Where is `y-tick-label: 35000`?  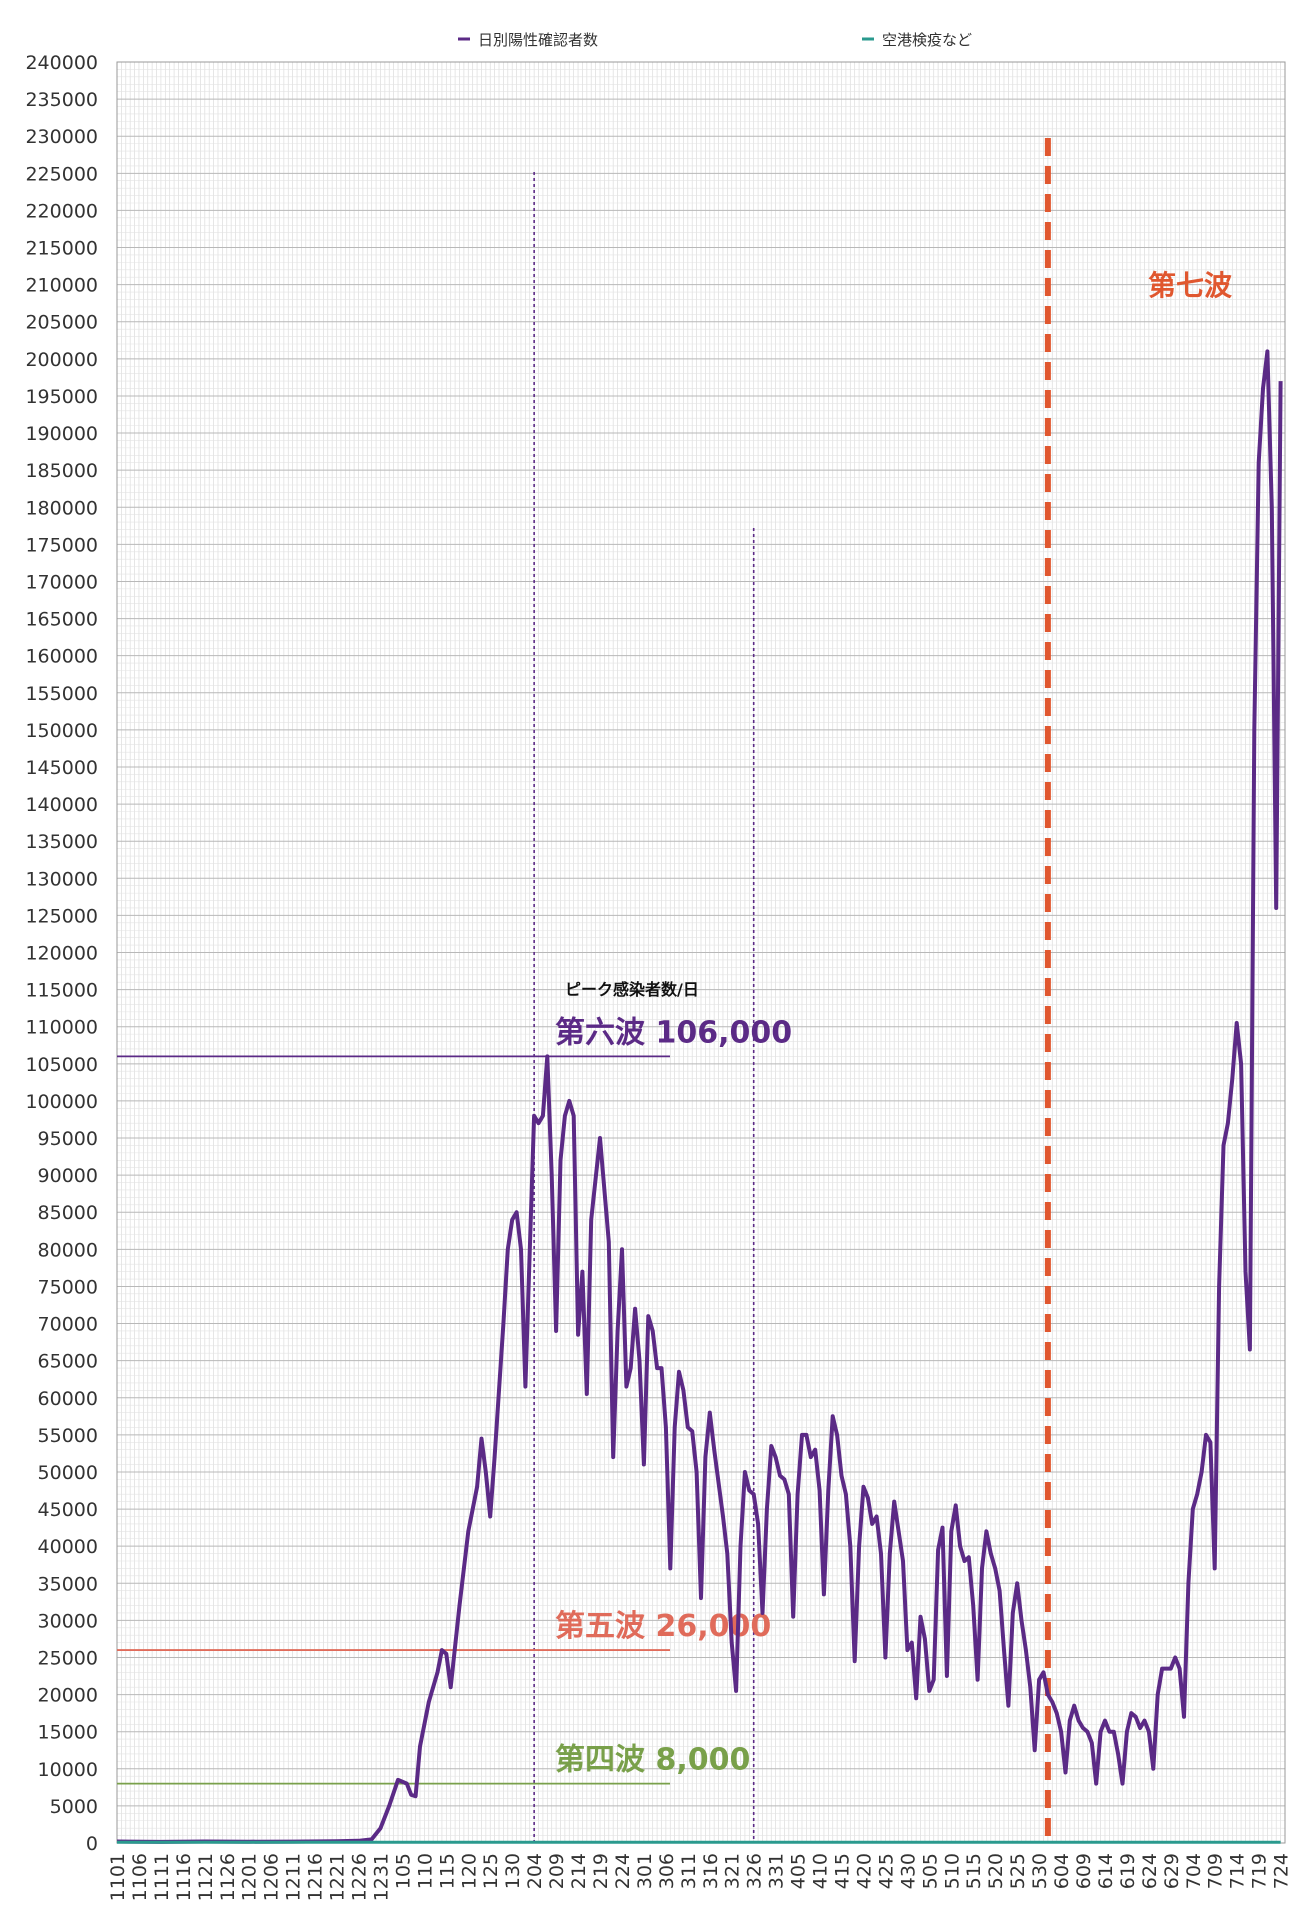
y-tick-label: 35000 is located at coordinates (68, 1584).